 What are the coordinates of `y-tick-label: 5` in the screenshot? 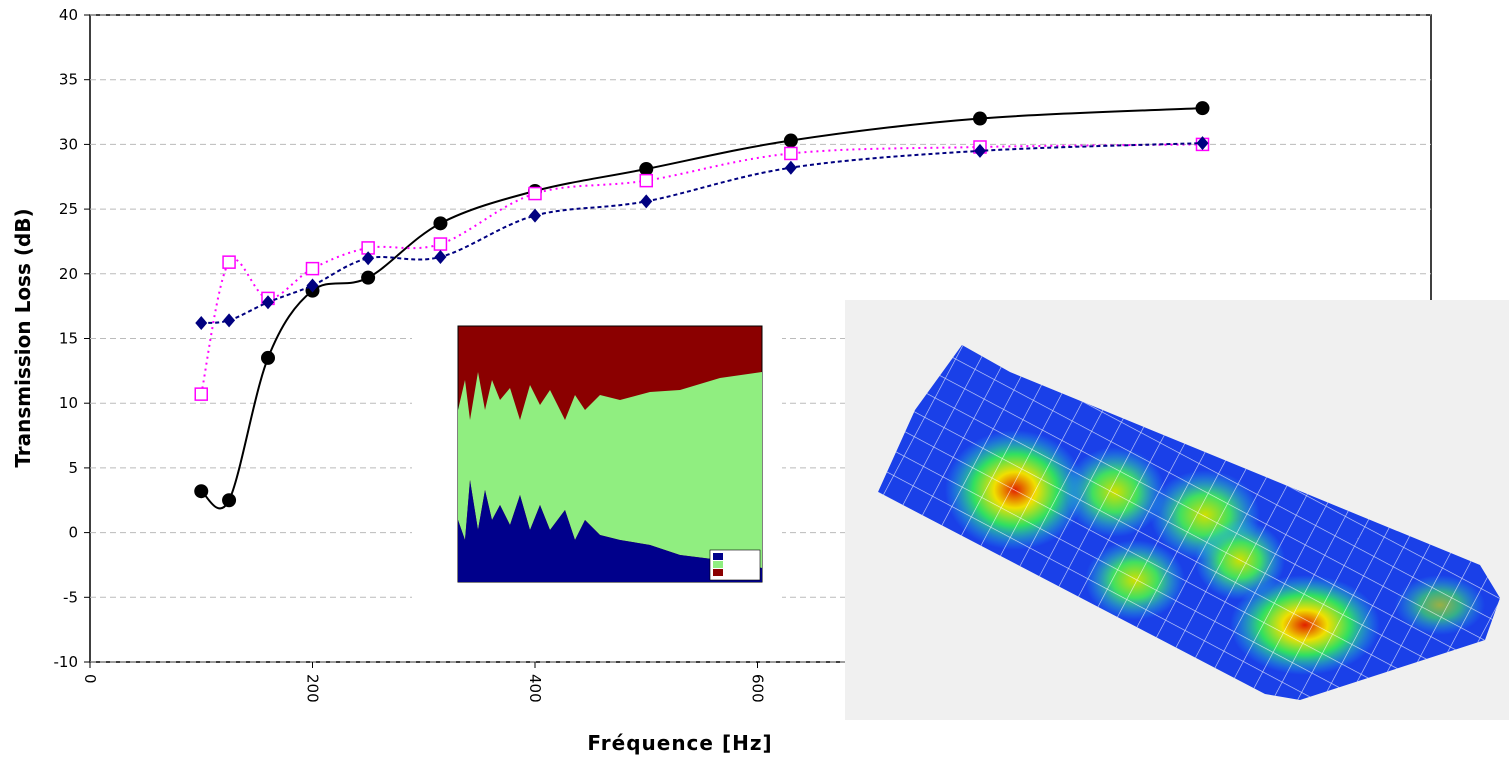 It's located at (73, 468).